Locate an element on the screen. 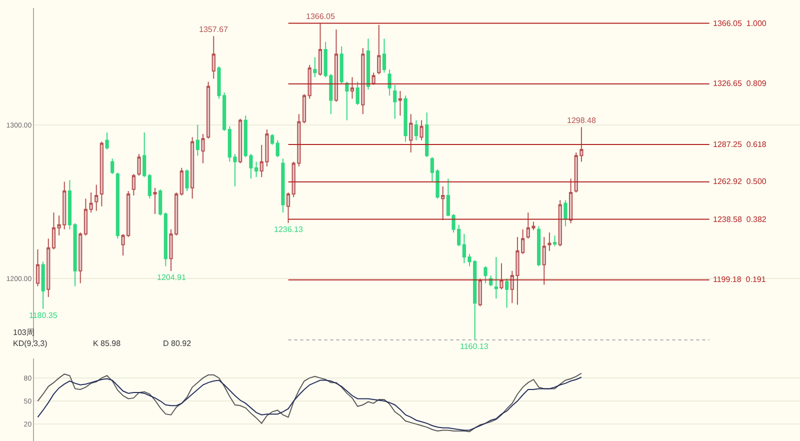  ref-line-label: 1326.65 0.809 is located at coordinates (740, 83).